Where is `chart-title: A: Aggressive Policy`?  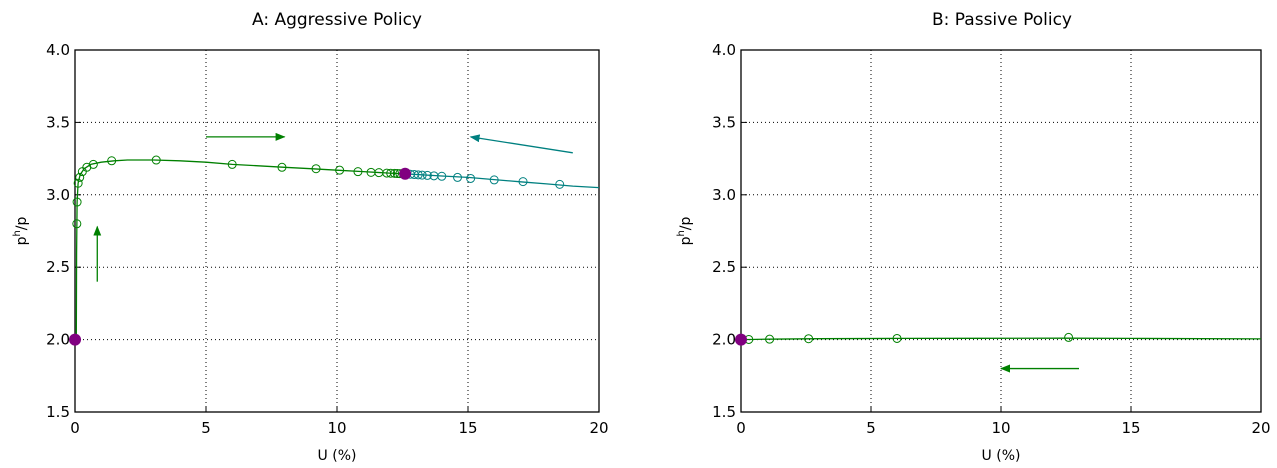
chart-title: A: Aggressive Policy is located at coordinates (337, 20).